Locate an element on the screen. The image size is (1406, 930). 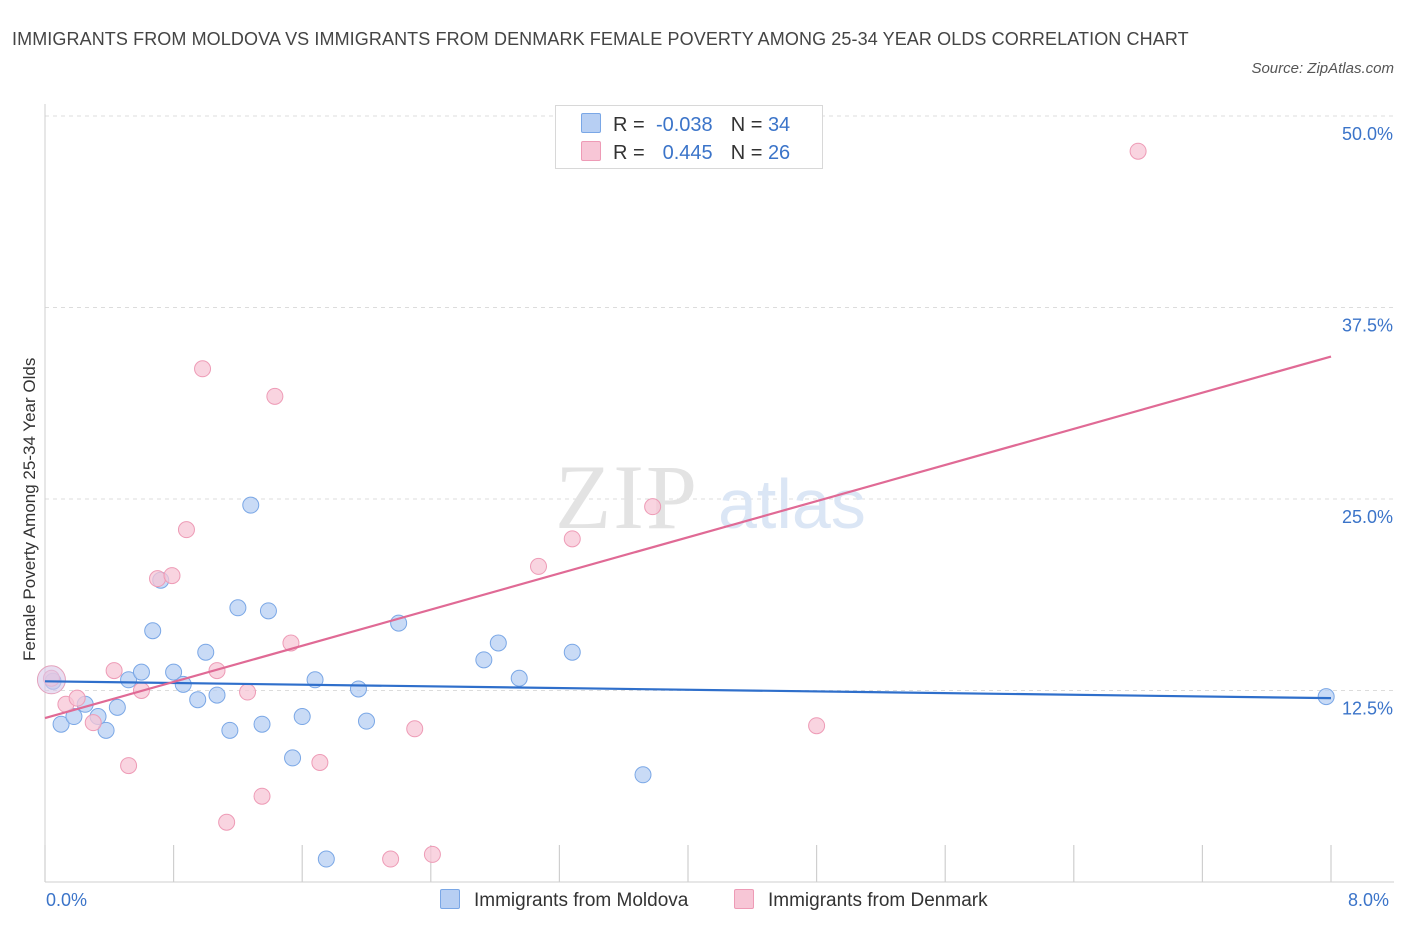
bottom-legend-swatch-denmark is located at coordinates (744, 899).